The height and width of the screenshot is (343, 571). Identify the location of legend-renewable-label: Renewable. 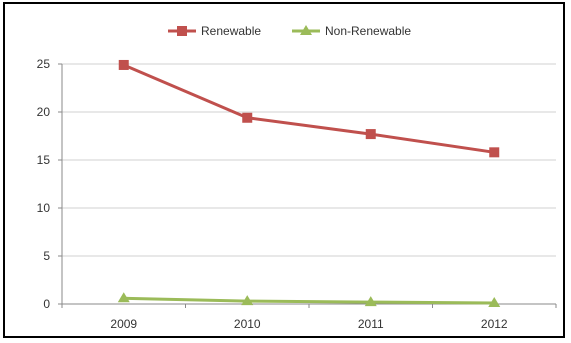
(231, 31).